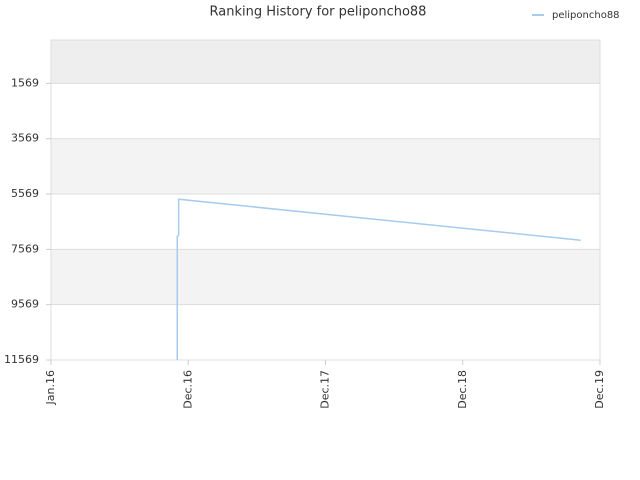  Describe the element at coordinates (25, 304) in the screenshot. I see `y-tick-label: 9569` at that location.